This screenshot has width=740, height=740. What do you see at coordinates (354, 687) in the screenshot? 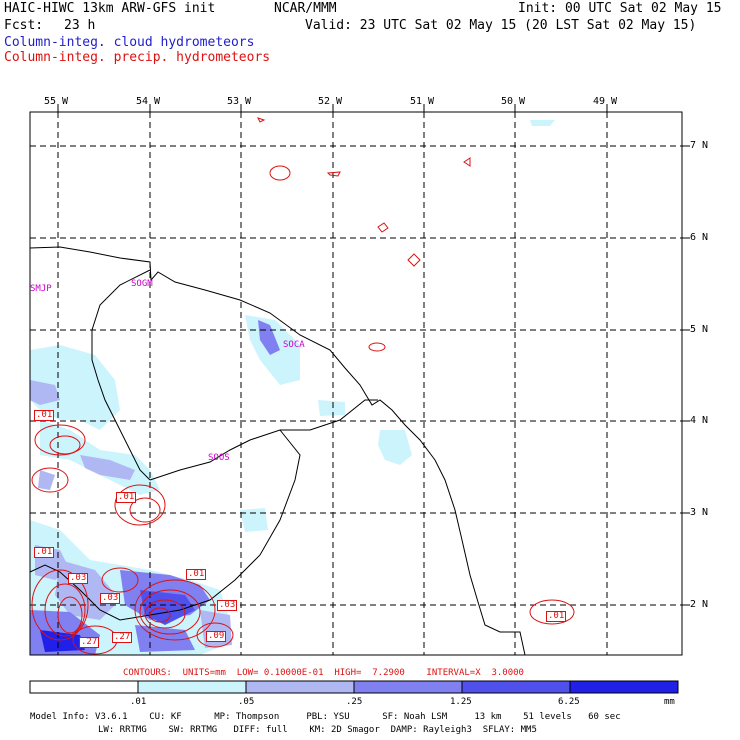
I see `colorbar` at bounding box center [354, 687].